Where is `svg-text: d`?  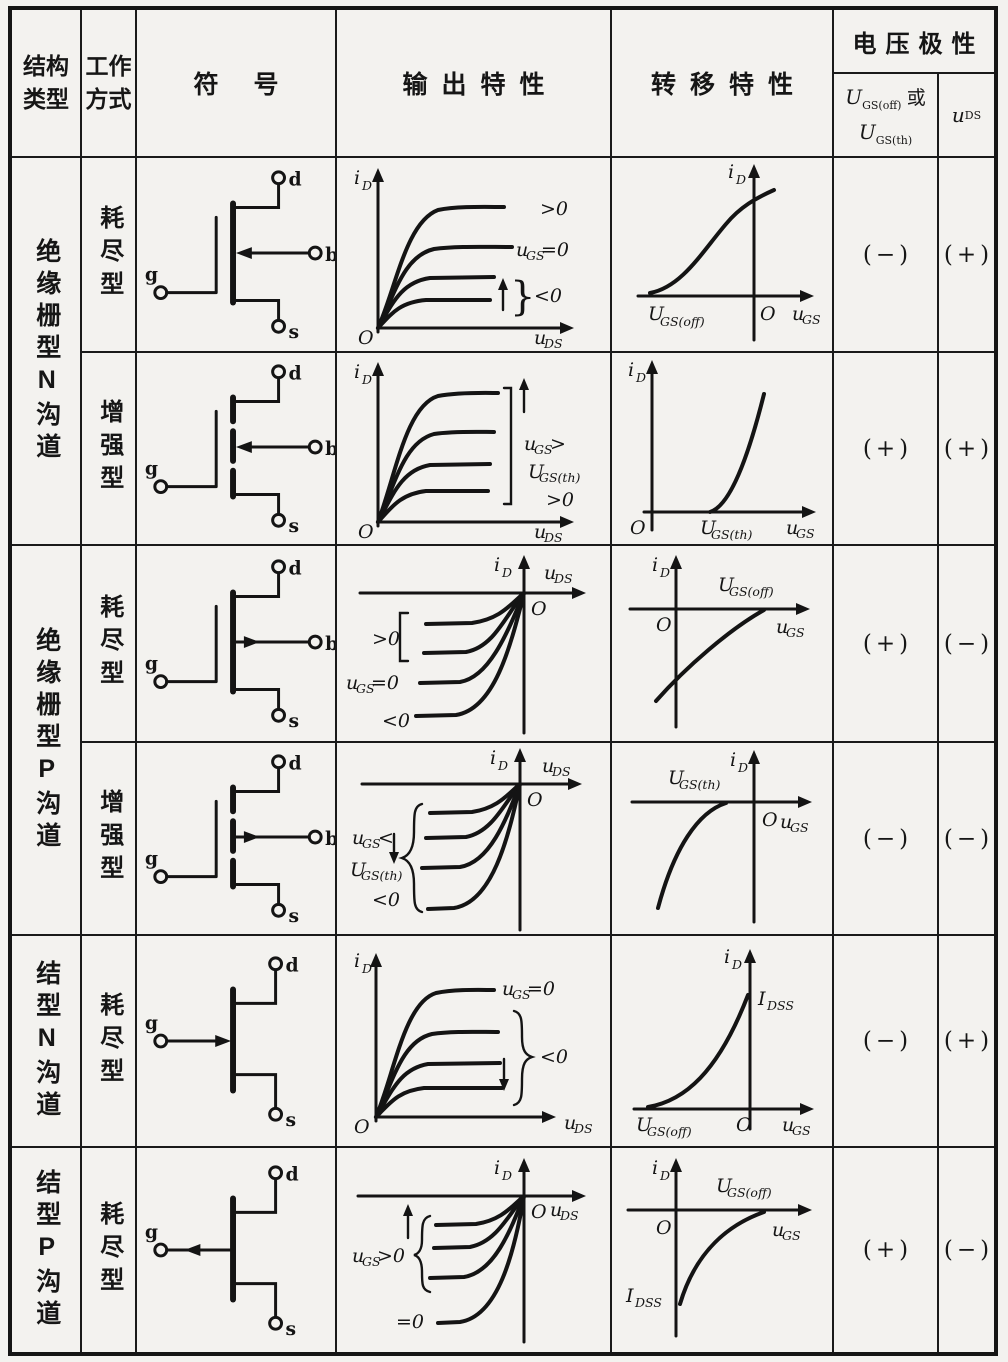
svg-text: d is located at coordinates (292, 966).